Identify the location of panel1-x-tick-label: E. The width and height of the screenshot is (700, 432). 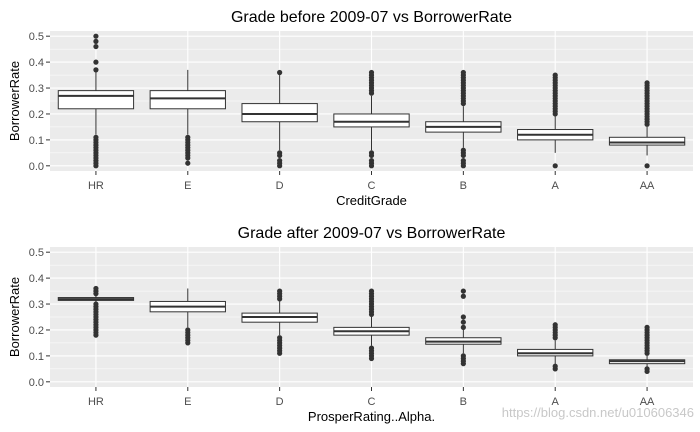
(187, 186).